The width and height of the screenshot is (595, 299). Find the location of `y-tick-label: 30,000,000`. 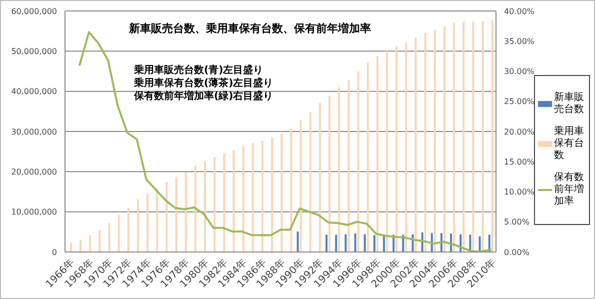

y-tick-label: 30,000,000 is located at coordinates (34, 131).